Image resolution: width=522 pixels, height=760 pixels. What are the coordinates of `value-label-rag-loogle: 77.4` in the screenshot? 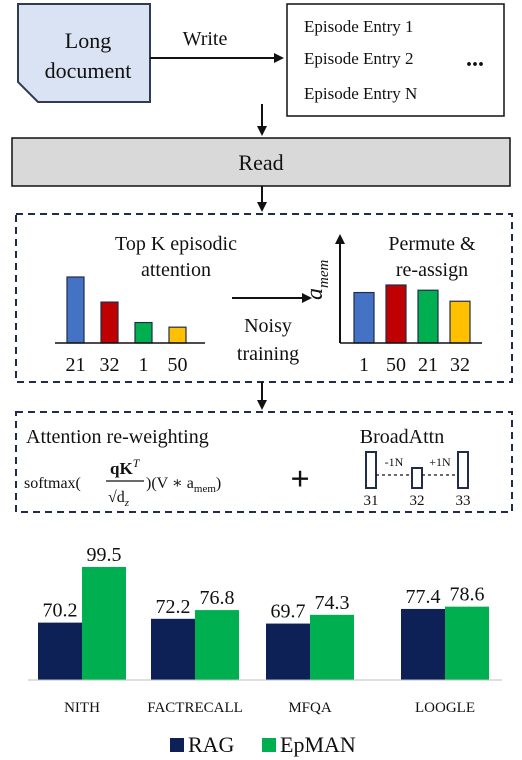 It's located at (423, 597).